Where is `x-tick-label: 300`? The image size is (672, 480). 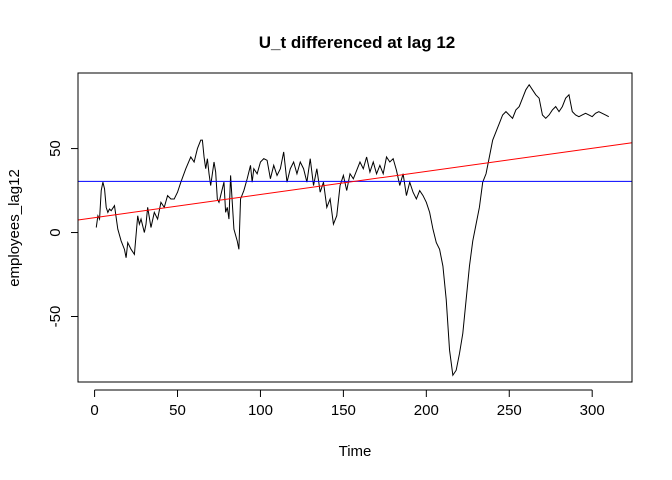
x-tick-label: 300 is located at coordinates (592, 410).